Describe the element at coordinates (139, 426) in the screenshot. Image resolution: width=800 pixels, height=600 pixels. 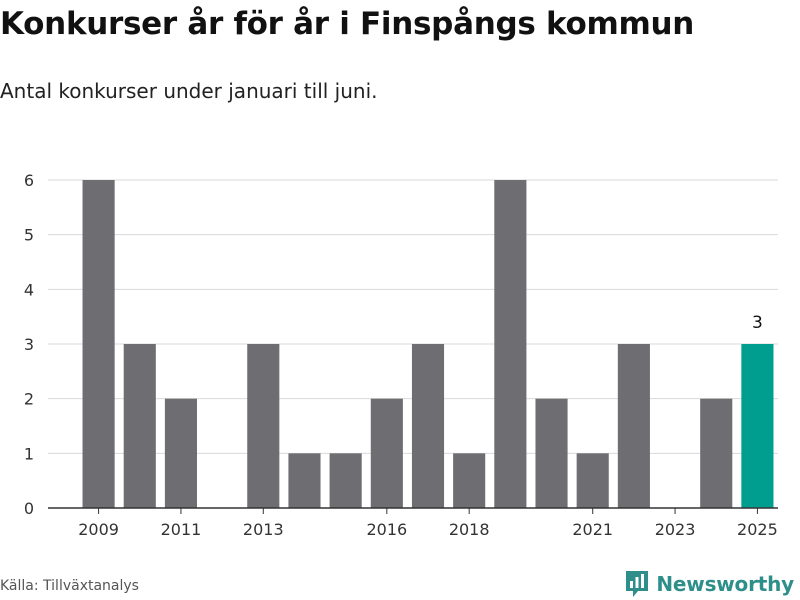
I see `bar-2010` at that location.